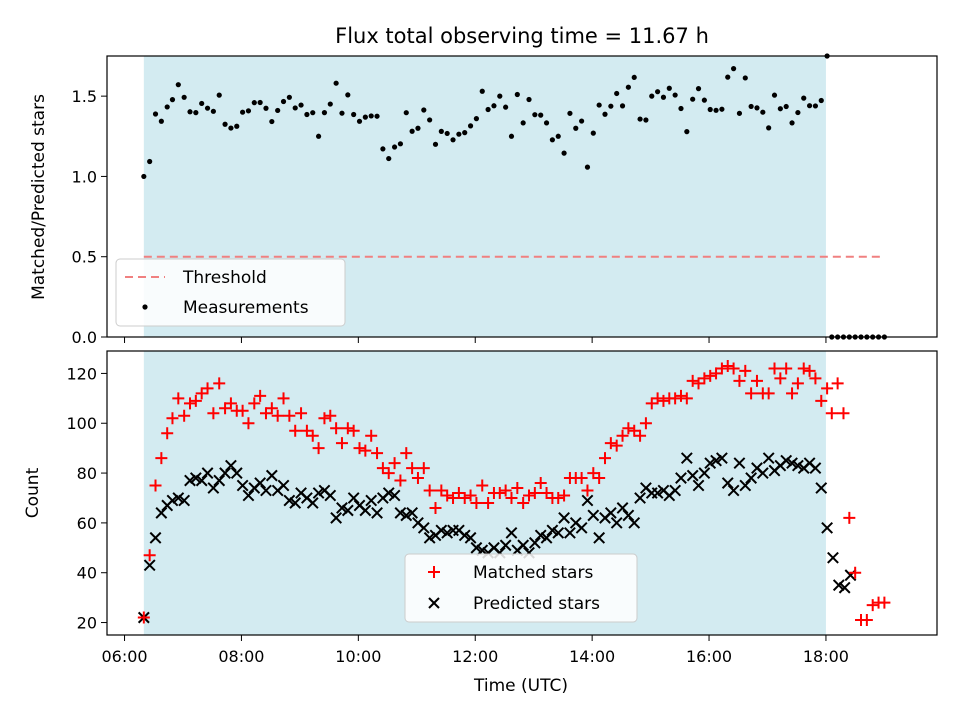 The width and height of the screenshot is (960, 720). What do you see at coordinates (522, 36) in the screenshot?
I see `chart-title: Flux total observing time = 11.67 h` at bounding box center [522, 36].